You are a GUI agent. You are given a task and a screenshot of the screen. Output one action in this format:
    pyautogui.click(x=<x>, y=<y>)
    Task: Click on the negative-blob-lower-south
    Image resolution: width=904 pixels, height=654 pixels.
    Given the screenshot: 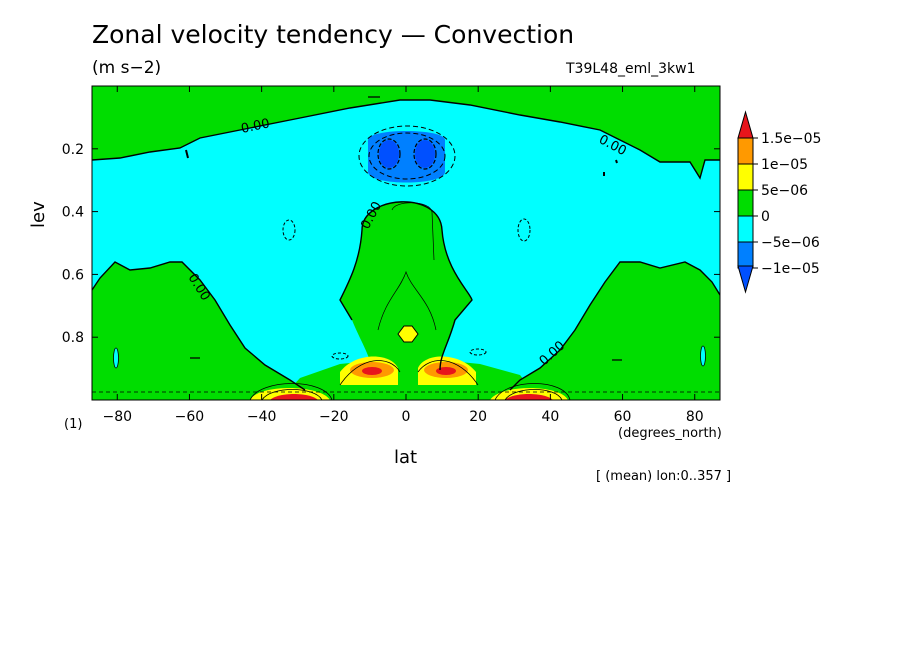 What is the action you would take?
    pyautogui.click(x=340, y=356)
    